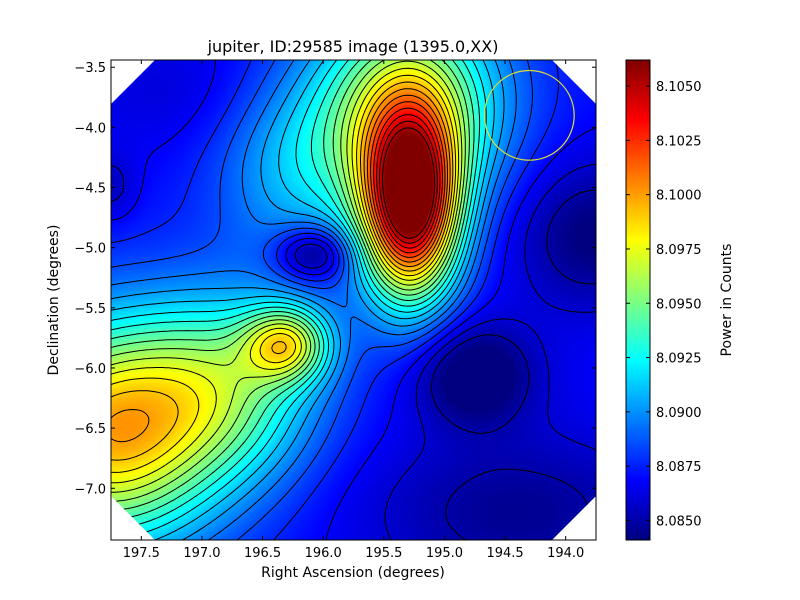  I want to click on colorbar-tick-label: 8.0925, so click(679, 359).